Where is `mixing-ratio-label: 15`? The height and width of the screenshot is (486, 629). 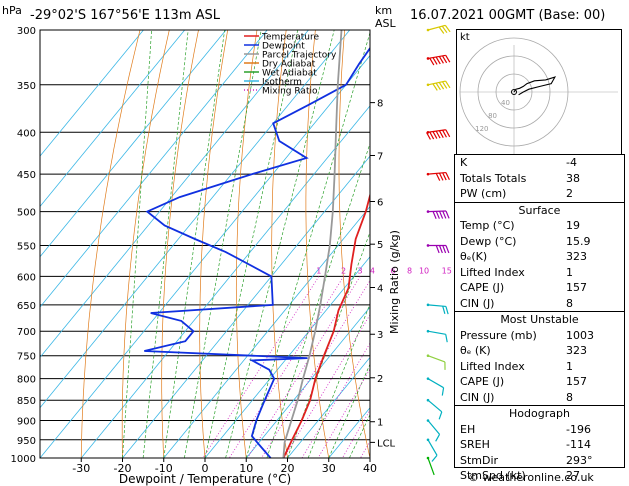 mixing-ratio-label: 15 is located at coordinates (447, 270).